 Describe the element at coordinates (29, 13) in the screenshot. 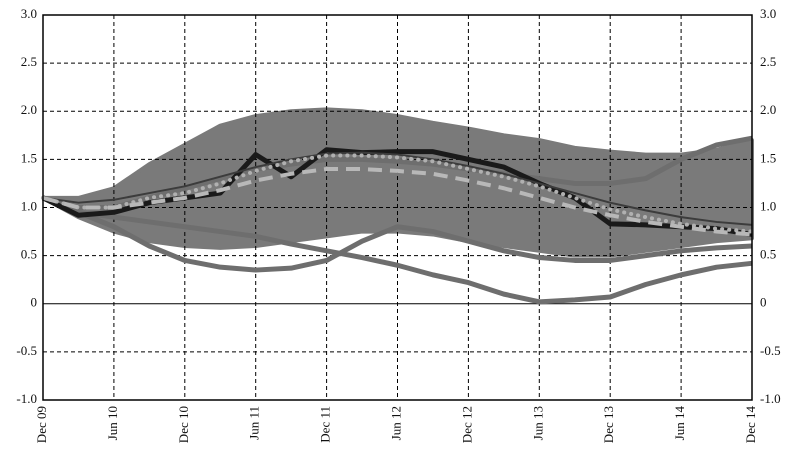

I see `y-tick-label: 3.0` at that location.